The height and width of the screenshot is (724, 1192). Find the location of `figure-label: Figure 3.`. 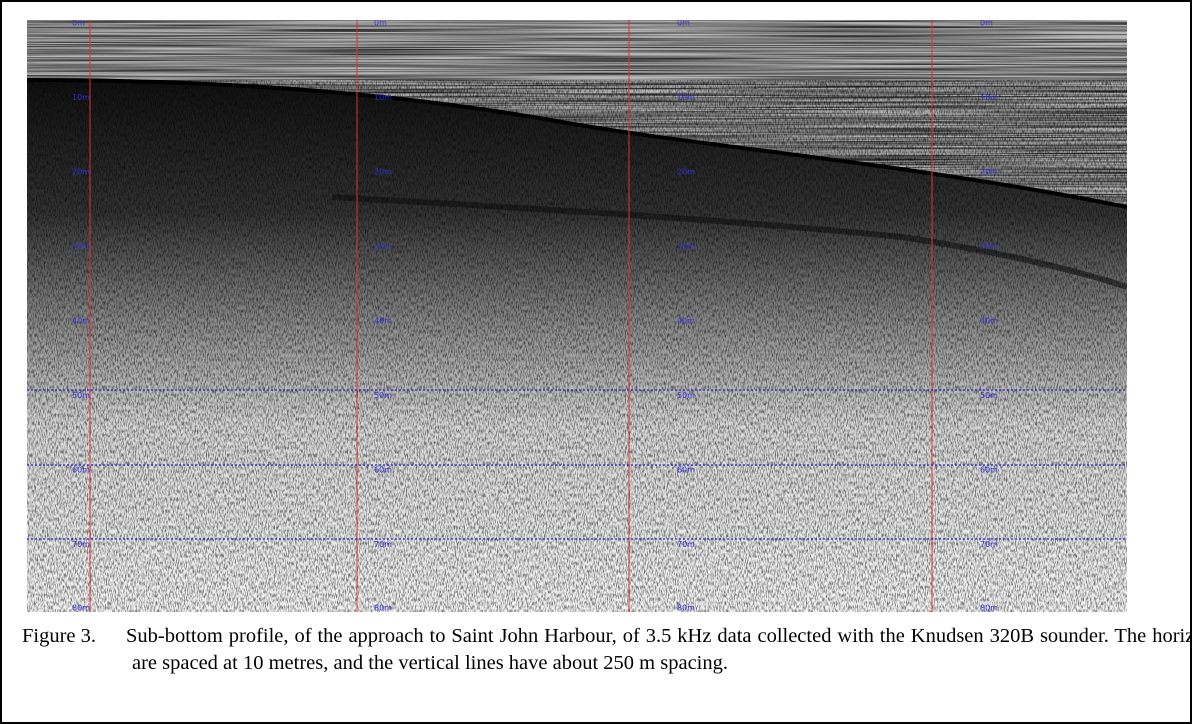

figure-label: Figure 3. is located at coordinates (59, 636).